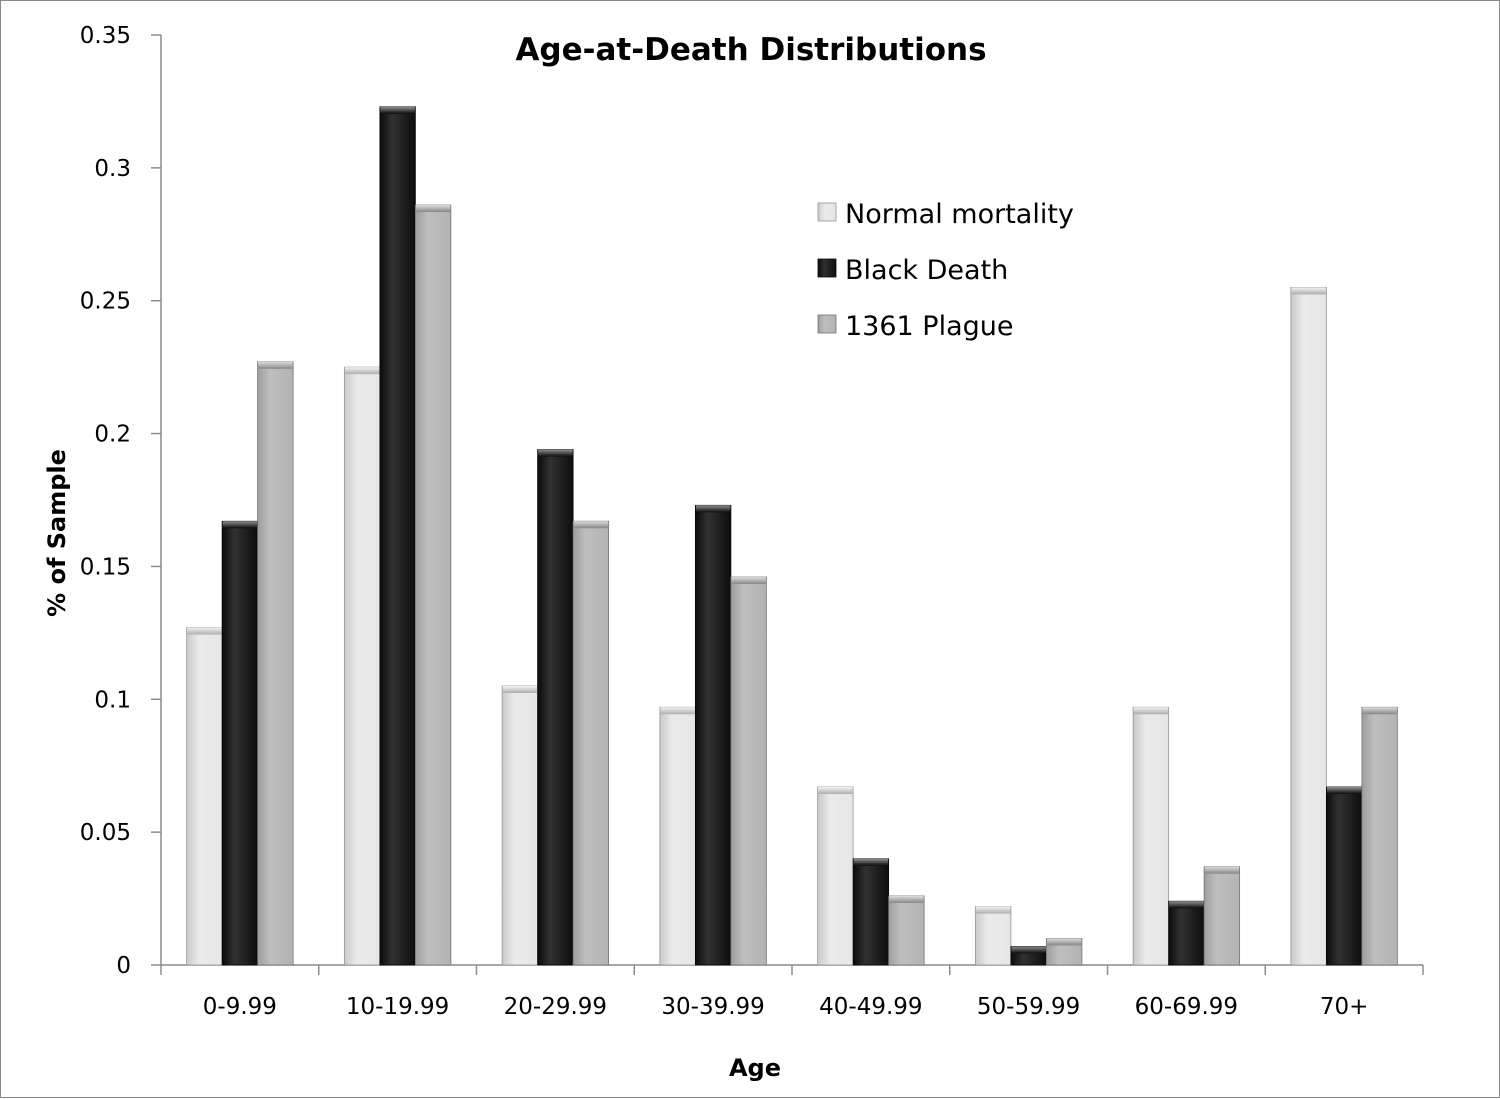  Describe the element at coordinates (712, 1007) in the screenshot. I see `x-tick-label: 30-39.99` at that location.